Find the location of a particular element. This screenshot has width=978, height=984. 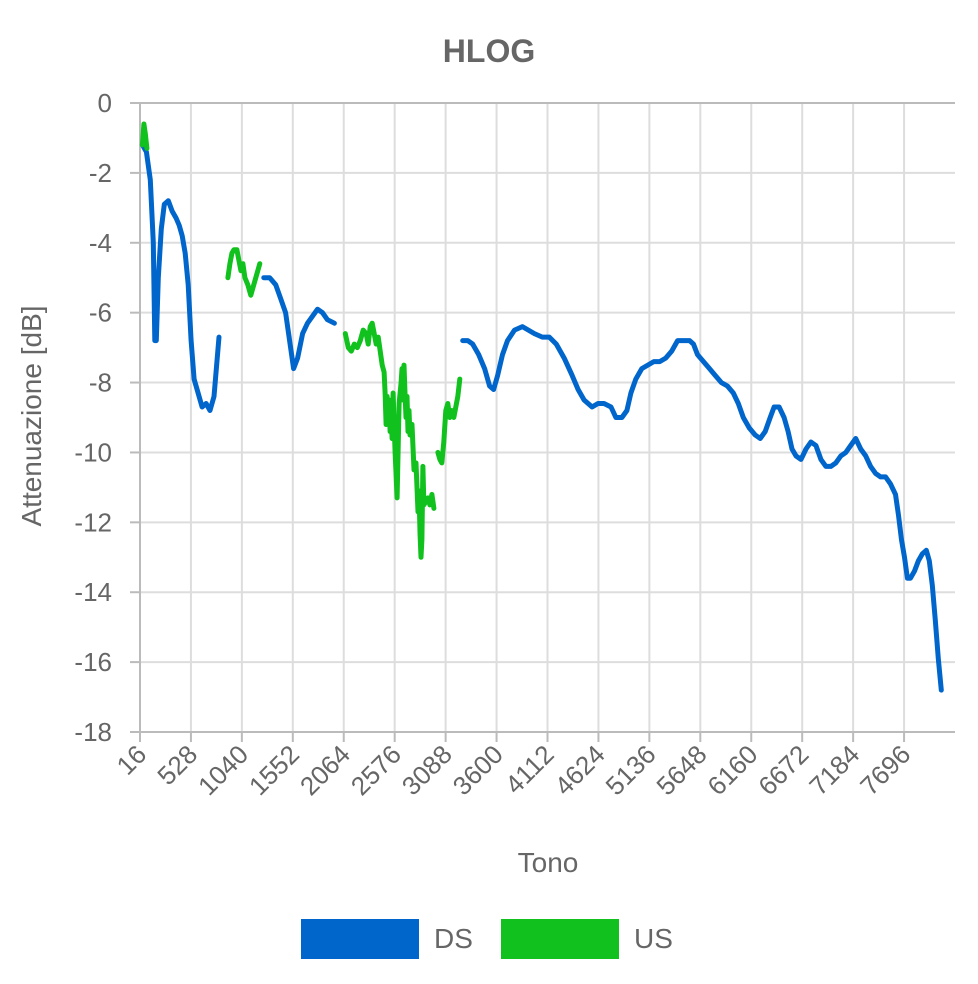

legend-label-us: US is located at coordinates (653, 938).